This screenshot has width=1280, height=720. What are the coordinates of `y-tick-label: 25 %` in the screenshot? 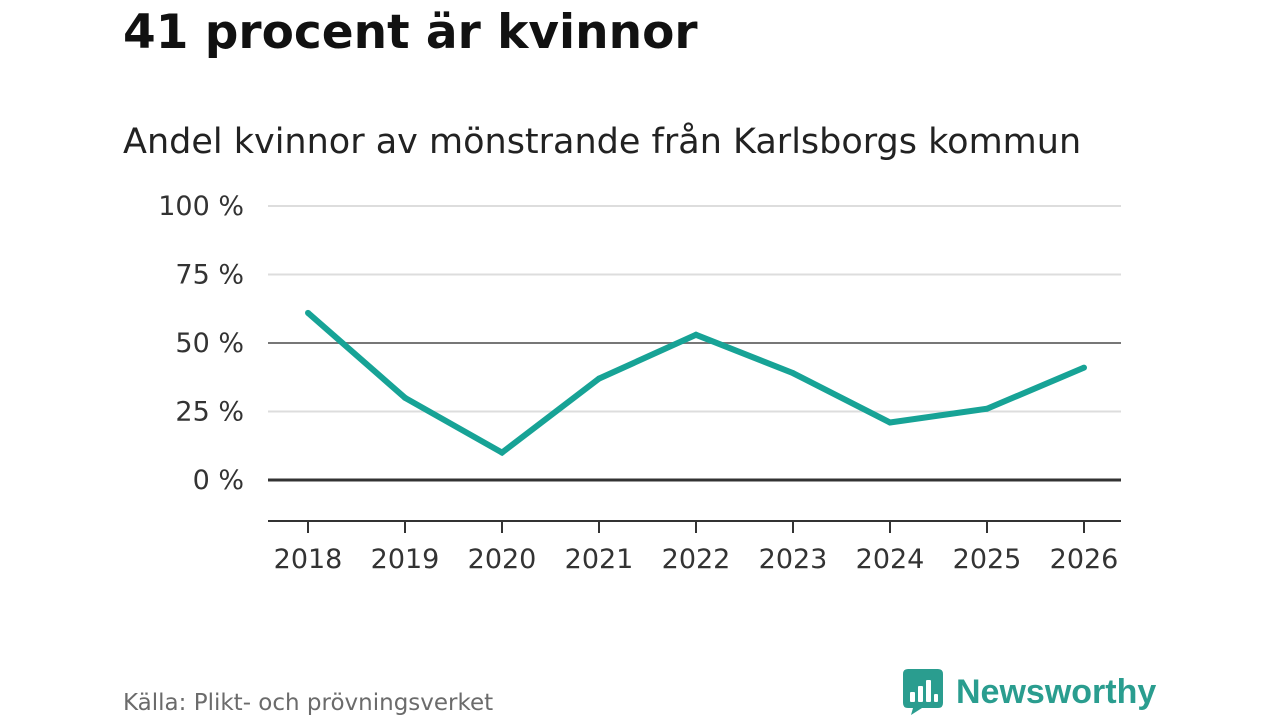 It's located at (209, 412).